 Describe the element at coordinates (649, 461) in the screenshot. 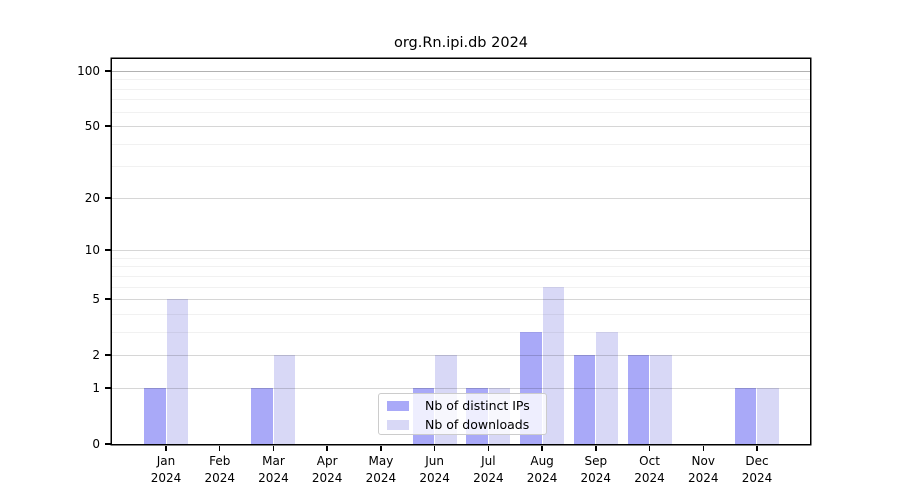

I see `x-tick-month: Oct` at that location.